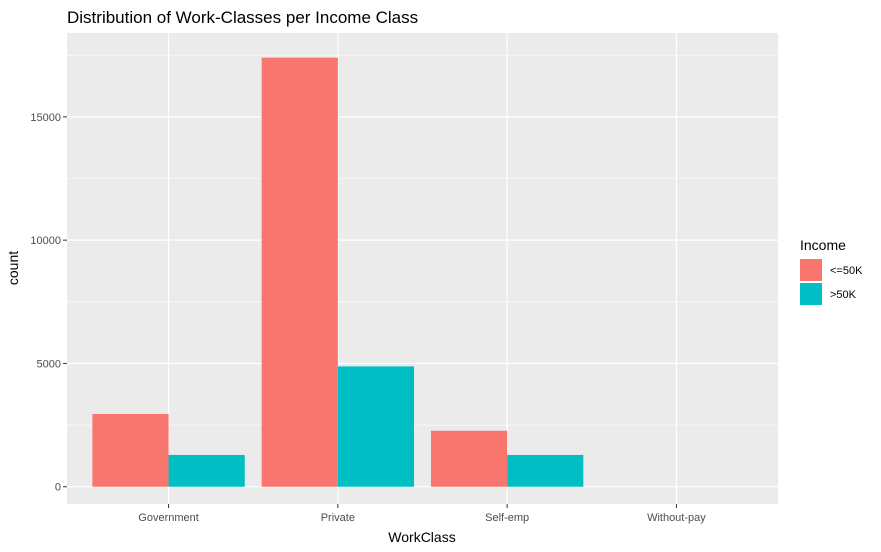 The width and height of the screenshot is (881, 552). I want to click on y-tick-label: 15000, so click(45, 118).